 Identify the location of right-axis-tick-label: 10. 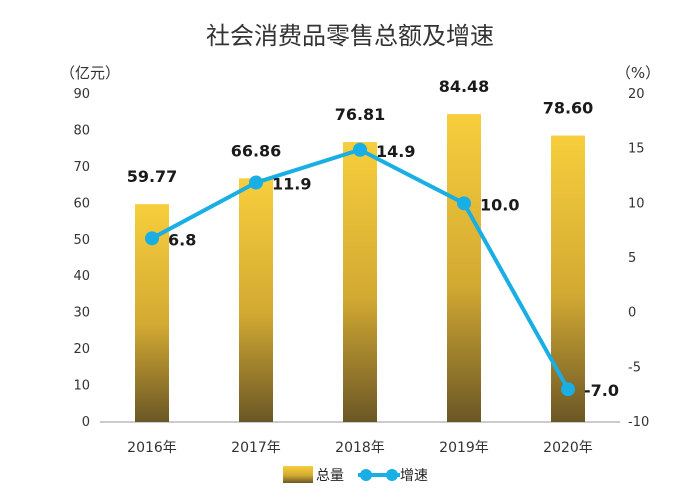
(636, 203).